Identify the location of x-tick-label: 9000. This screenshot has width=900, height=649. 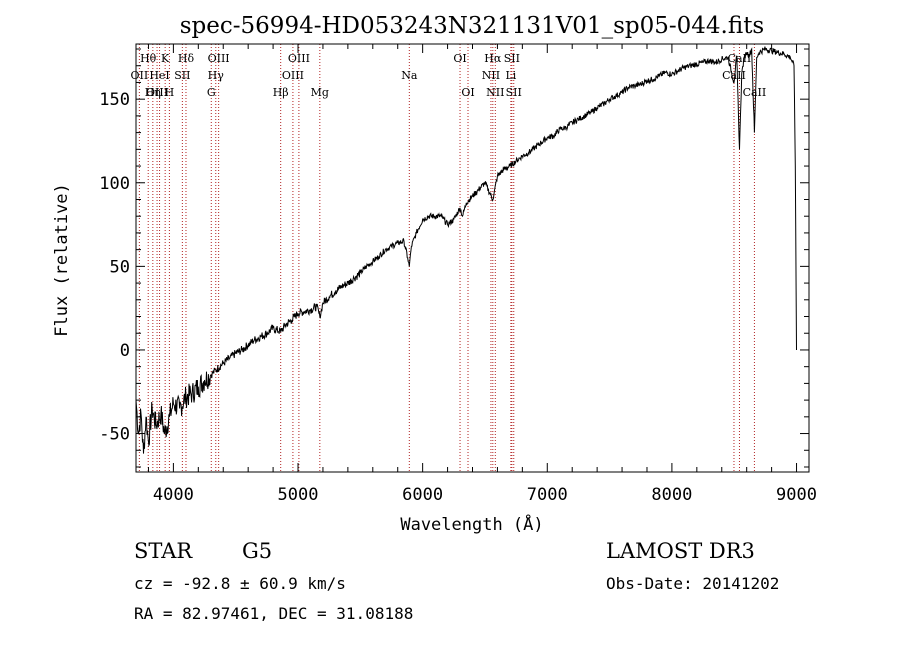
(796, 495).